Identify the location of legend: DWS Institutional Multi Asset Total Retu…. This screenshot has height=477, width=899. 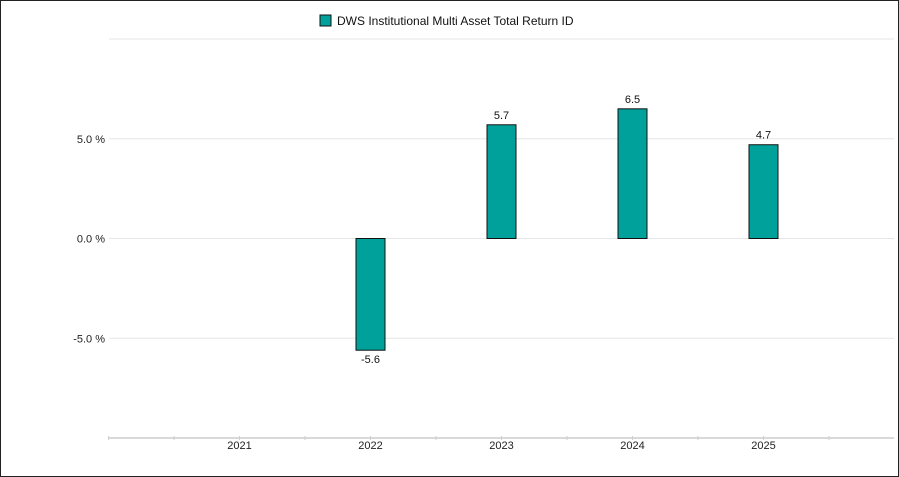
(446, 21).